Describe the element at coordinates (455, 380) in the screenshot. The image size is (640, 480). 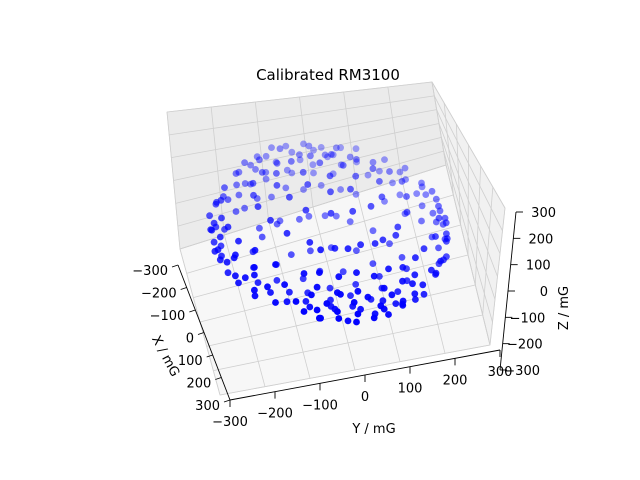
I see `y-axis-tick-label: 200` at that location.